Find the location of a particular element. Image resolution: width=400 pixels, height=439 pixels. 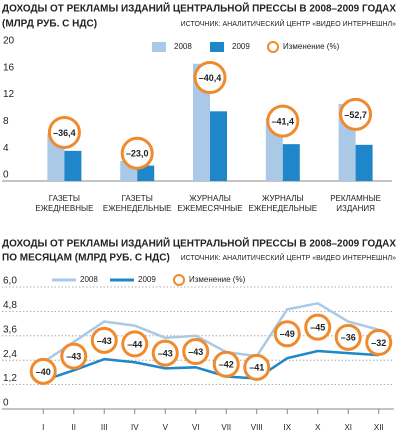

x-tick-label: I is located at coordinates (43, 427).